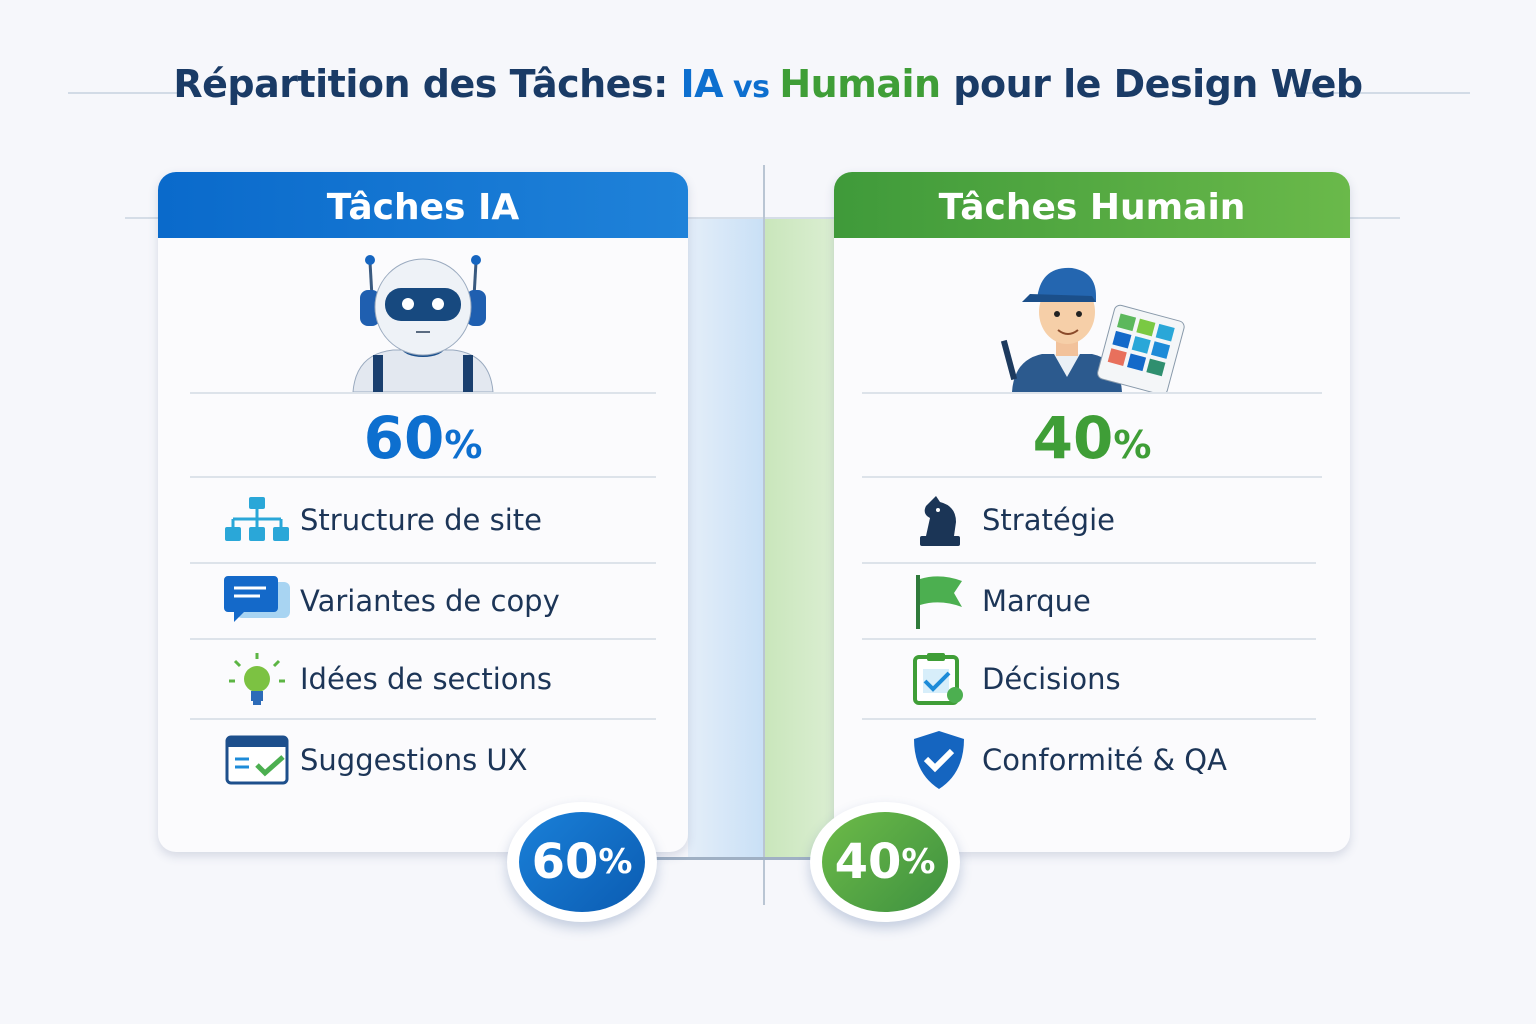 The image size is (1536, 1024). I want to click on sitemap-icon, so click(257, 520).